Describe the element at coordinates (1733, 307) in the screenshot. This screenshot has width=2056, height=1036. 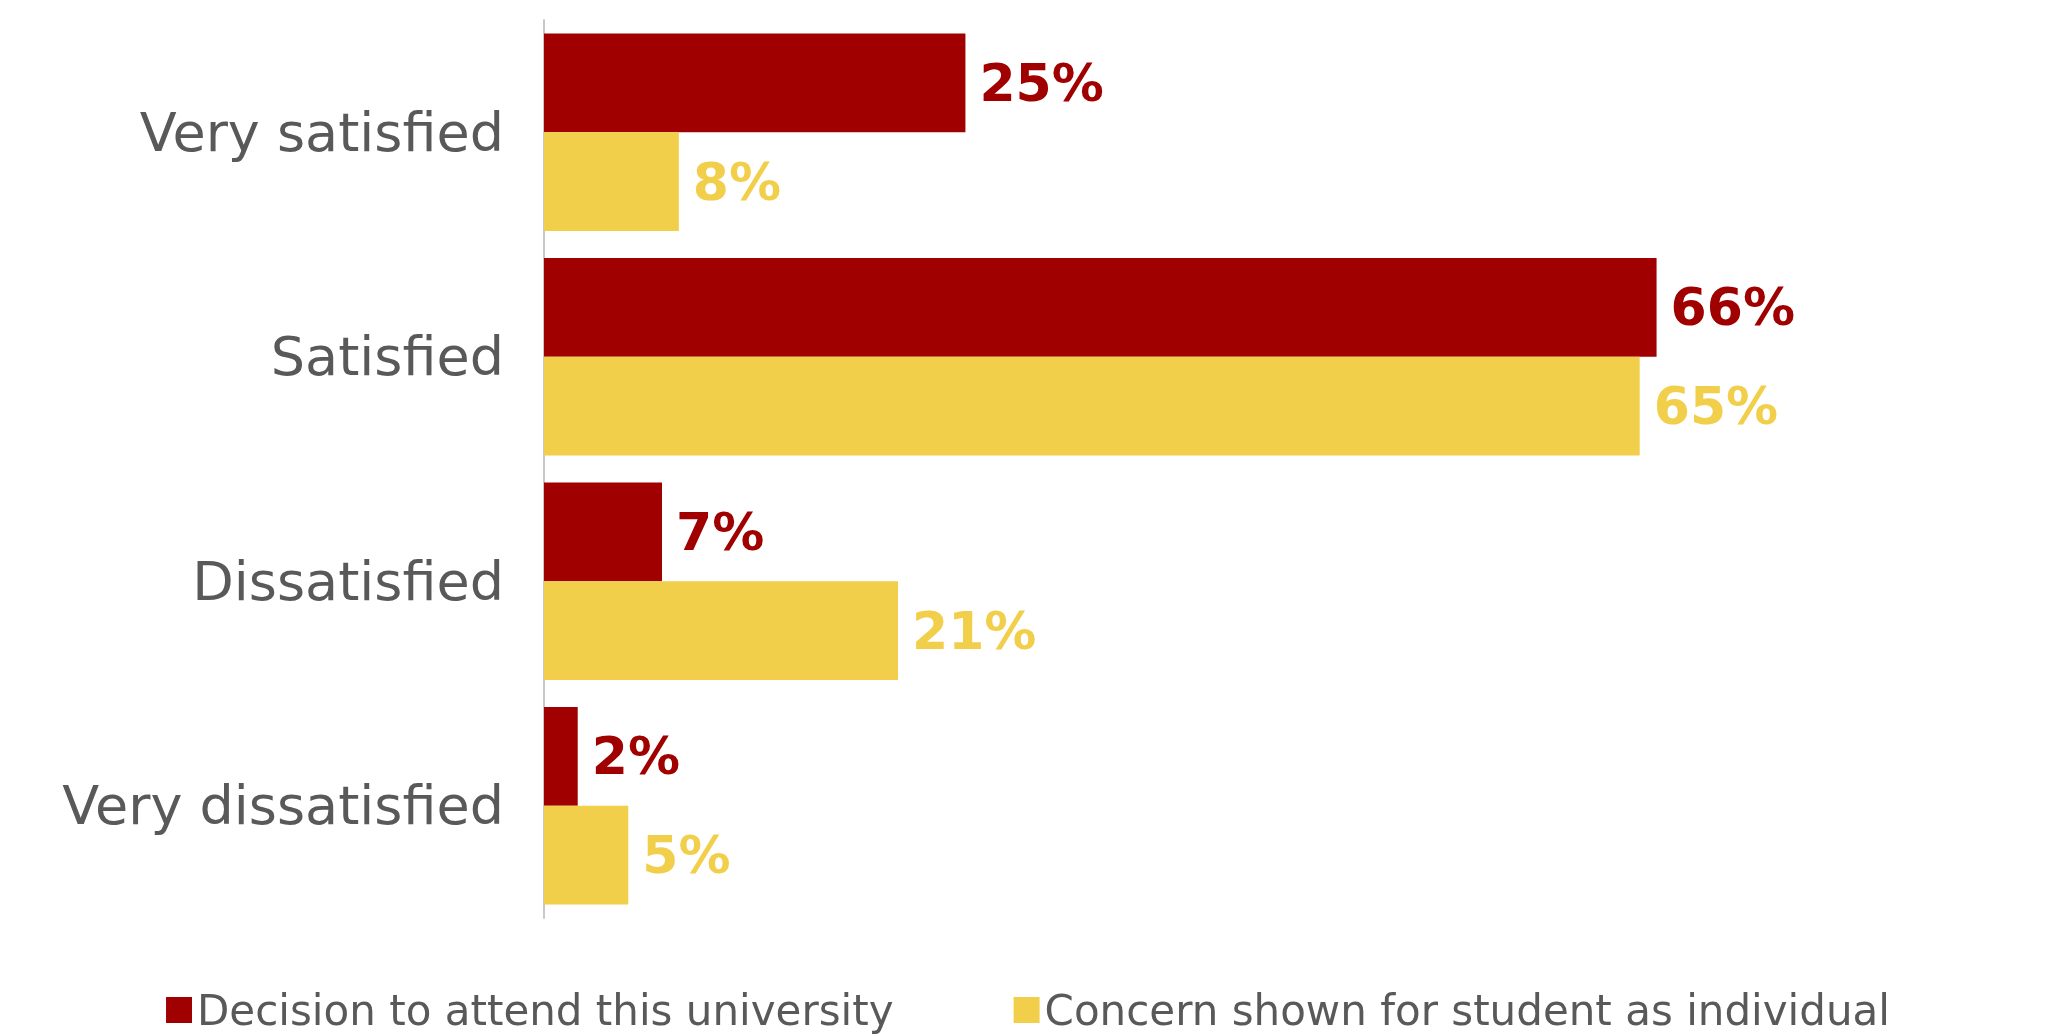
I see `data-label: 66%` at that location.